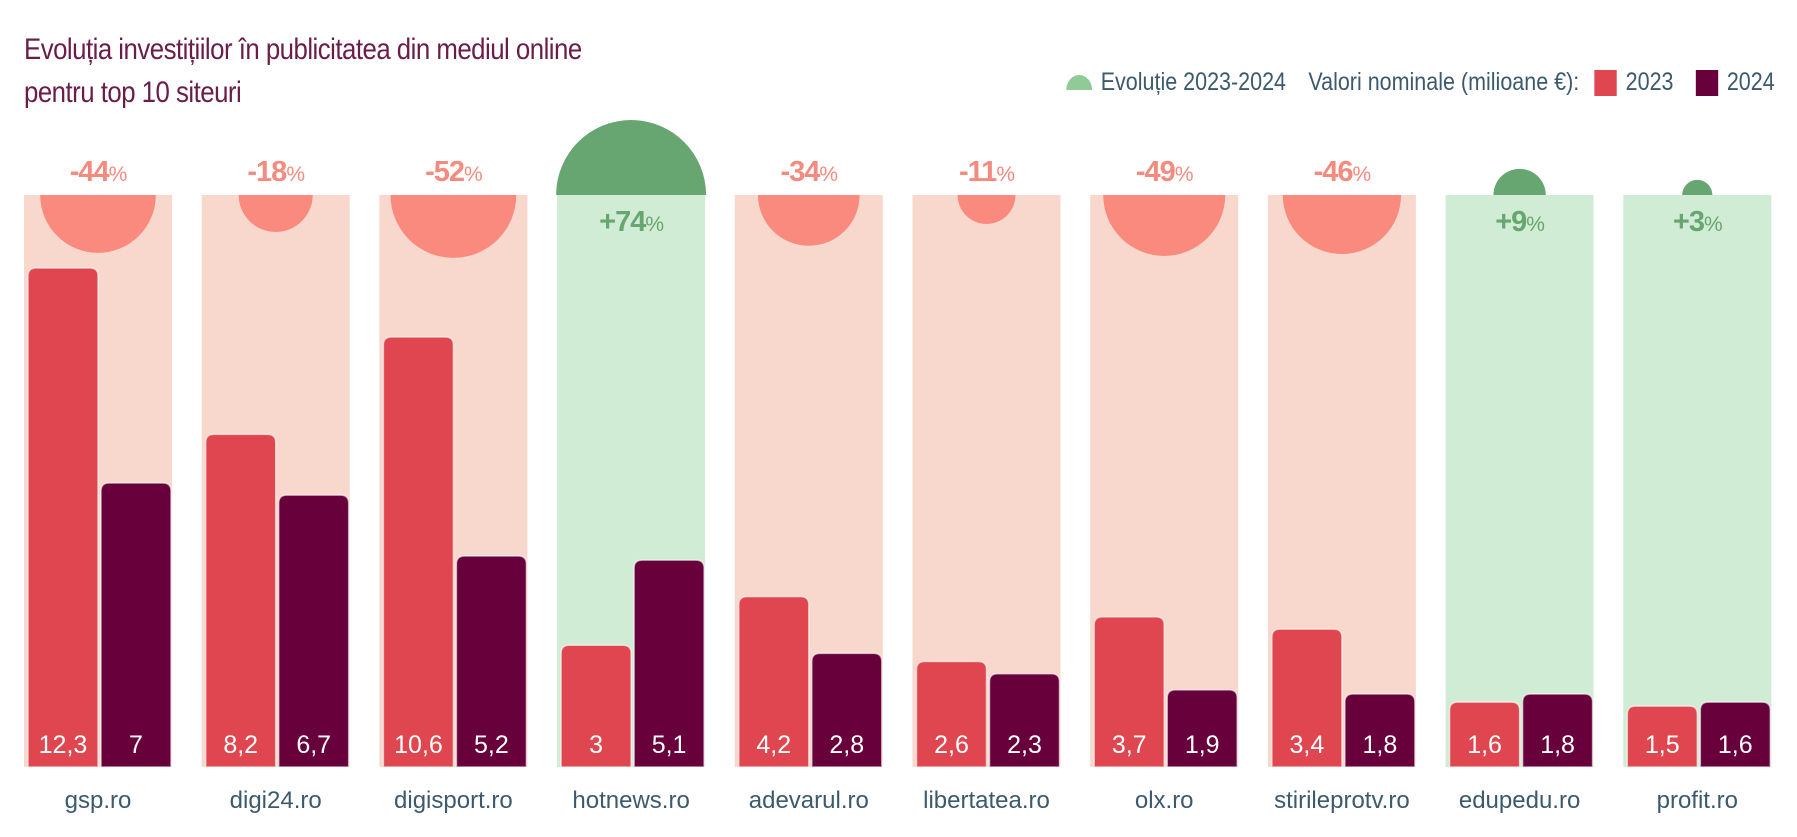 This screenshot has width=1797, height=837. I want to click on category-label: hotnews.ro, so click(630, 800).